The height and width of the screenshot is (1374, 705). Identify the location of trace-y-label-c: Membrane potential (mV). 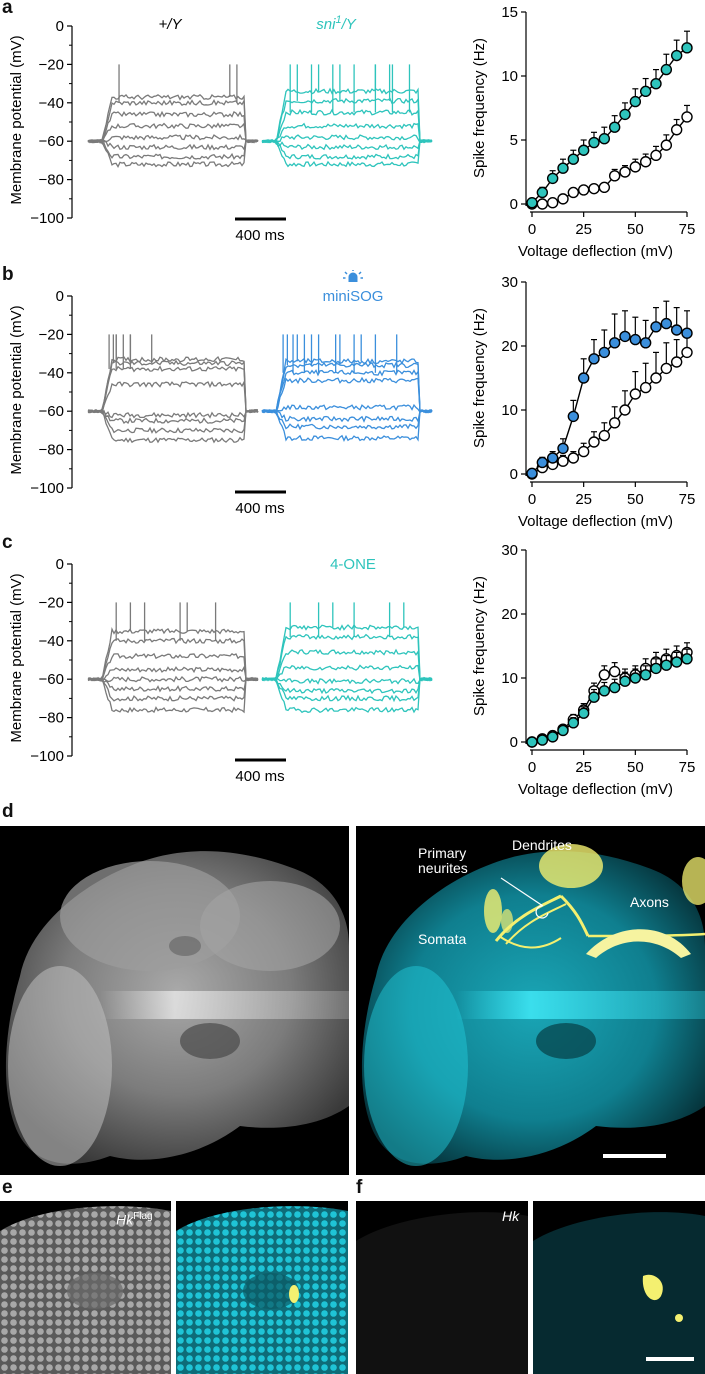
(16, 657).